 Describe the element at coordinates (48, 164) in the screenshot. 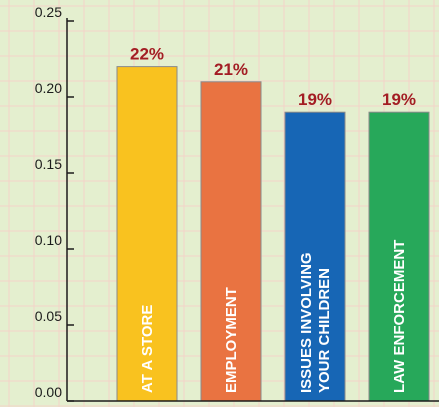

I see `y-tick-label: 0.15` at that location.